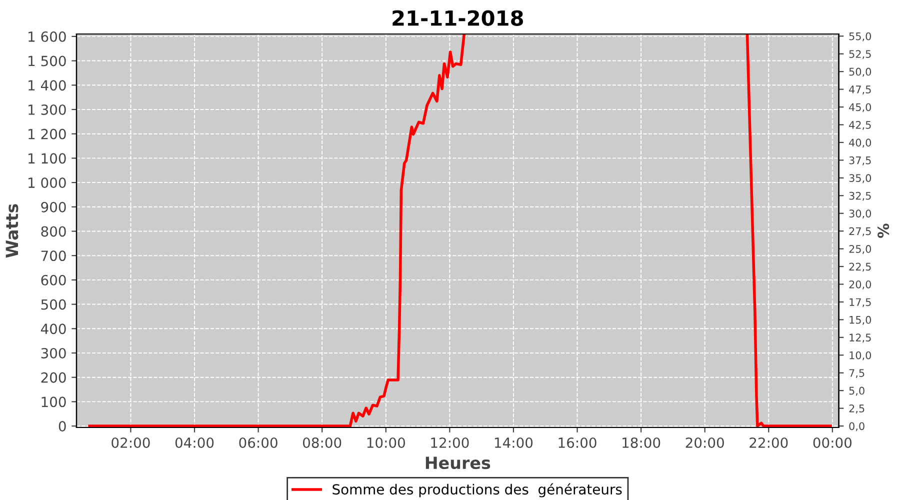  I want to click on y-tick-label: 1 000, so click(47, 183).